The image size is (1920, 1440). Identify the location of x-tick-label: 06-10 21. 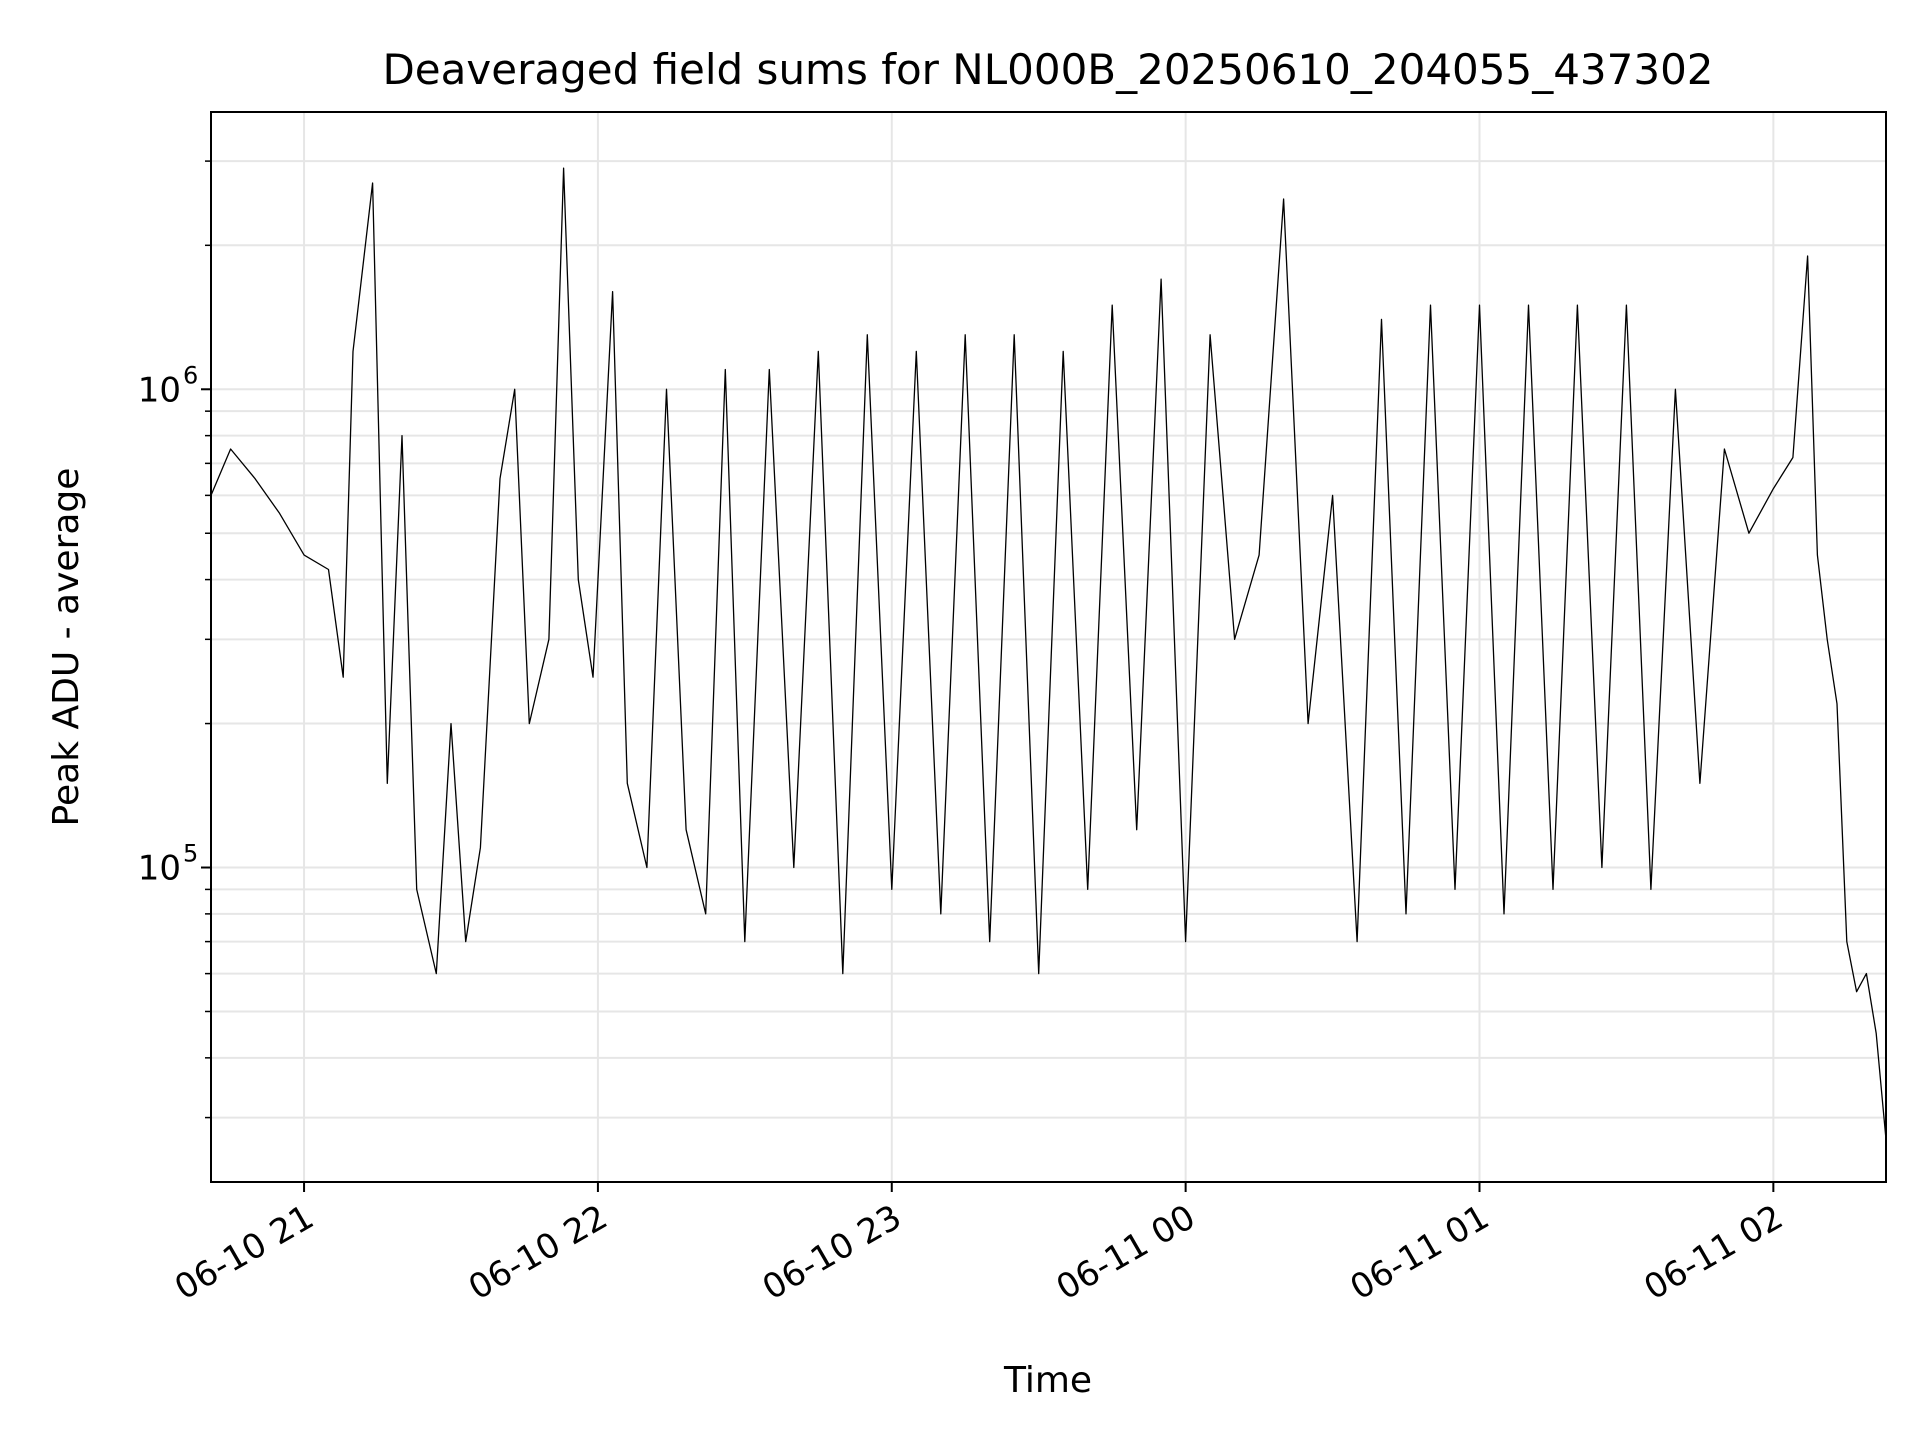
(244, 1252).